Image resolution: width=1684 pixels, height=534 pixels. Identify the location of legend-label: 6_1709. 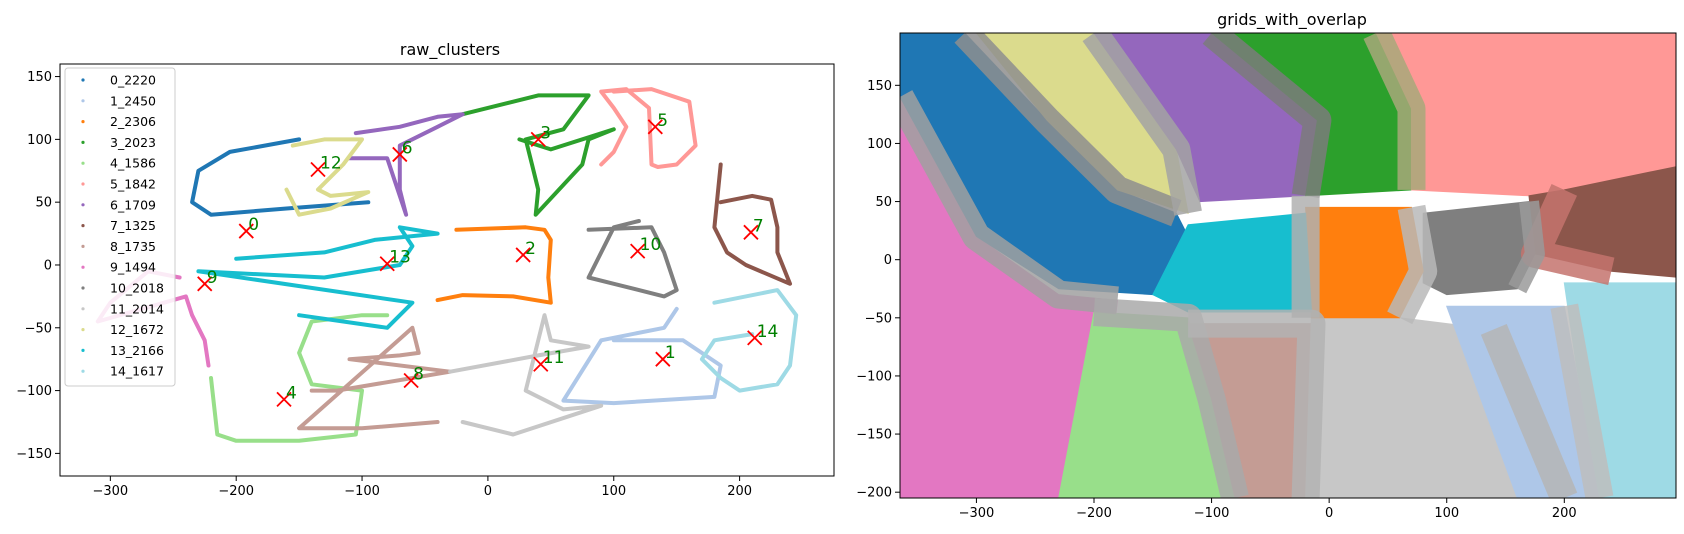
(133, 204).